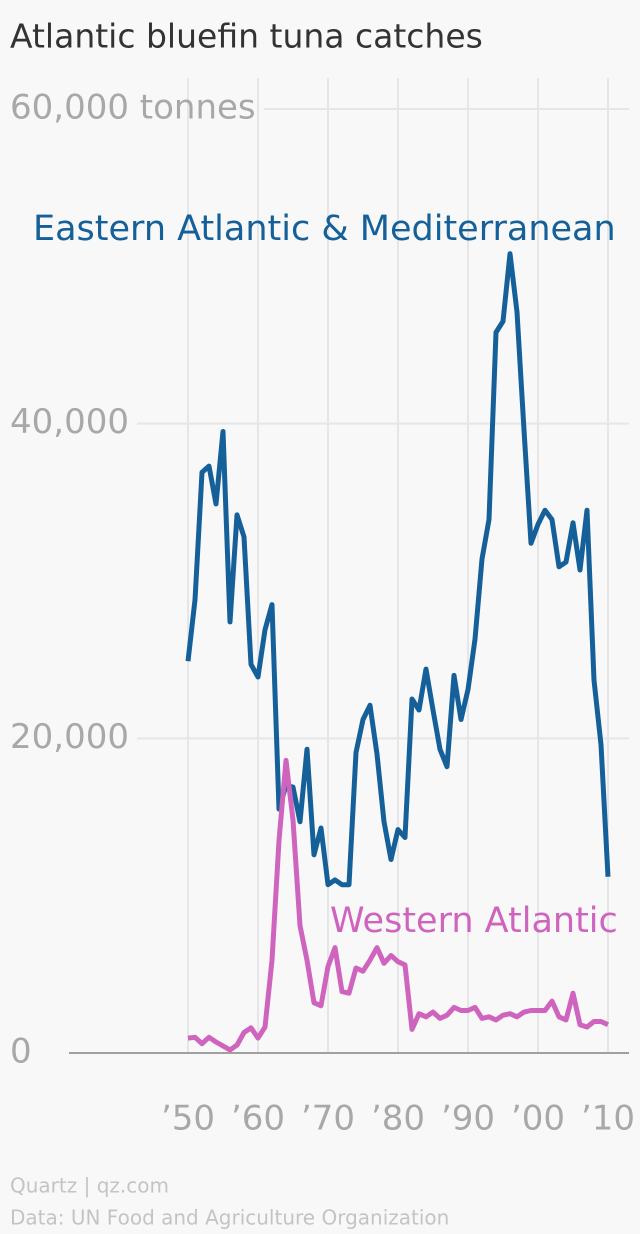 The height and width of the screenshot is (1234, 640). Describe the element at coordinates (538, 1119) in the screenshot. I see `x-tick-label: ’00` at that location.